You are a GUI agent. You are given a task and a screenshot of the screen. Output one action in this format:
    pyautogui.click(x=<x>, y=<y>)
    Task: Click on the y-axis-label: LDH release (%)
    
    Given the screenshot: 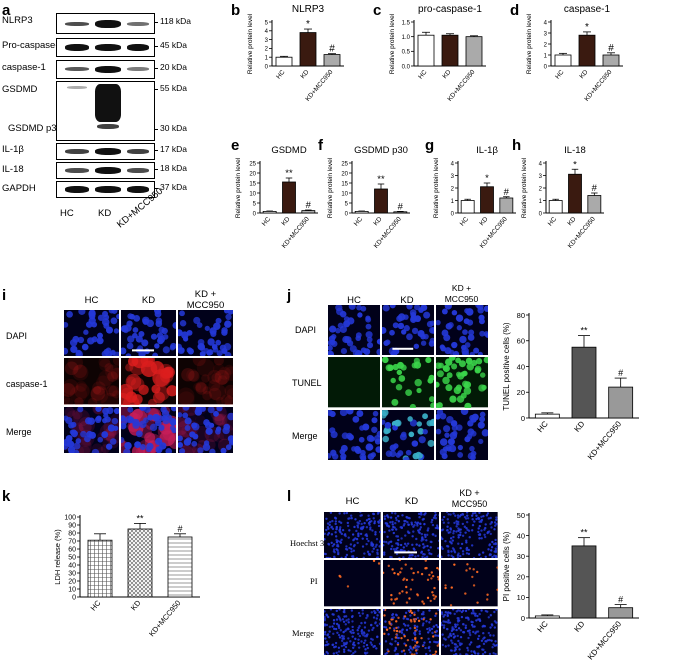 What is the action you would take?
    pyautogui.click(x=57, y=557)
    